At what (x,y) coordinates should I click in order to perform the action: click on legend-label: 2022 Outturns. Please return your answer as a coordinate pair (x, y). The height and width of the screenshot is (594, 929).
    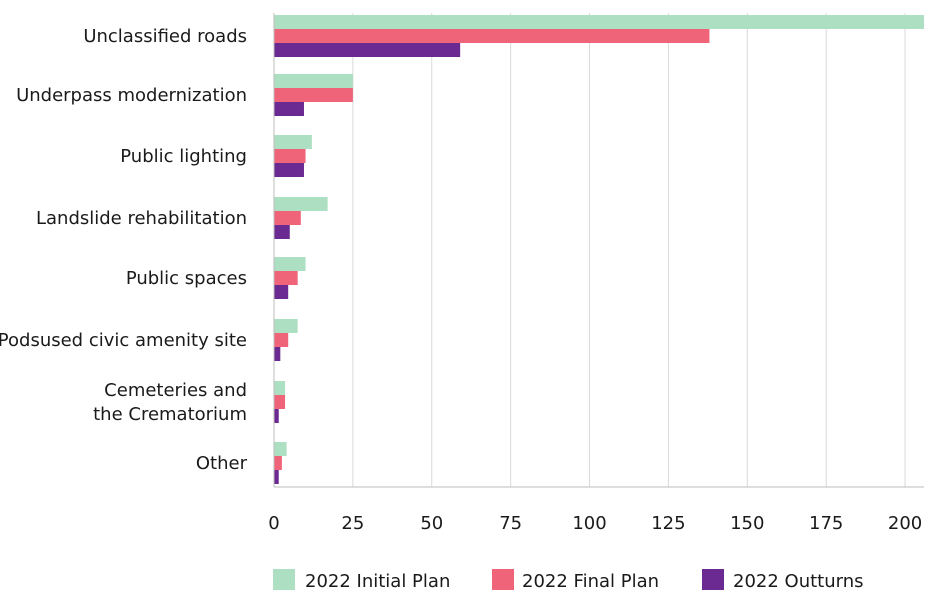
    Looking at the image, I should click on (798, 580).